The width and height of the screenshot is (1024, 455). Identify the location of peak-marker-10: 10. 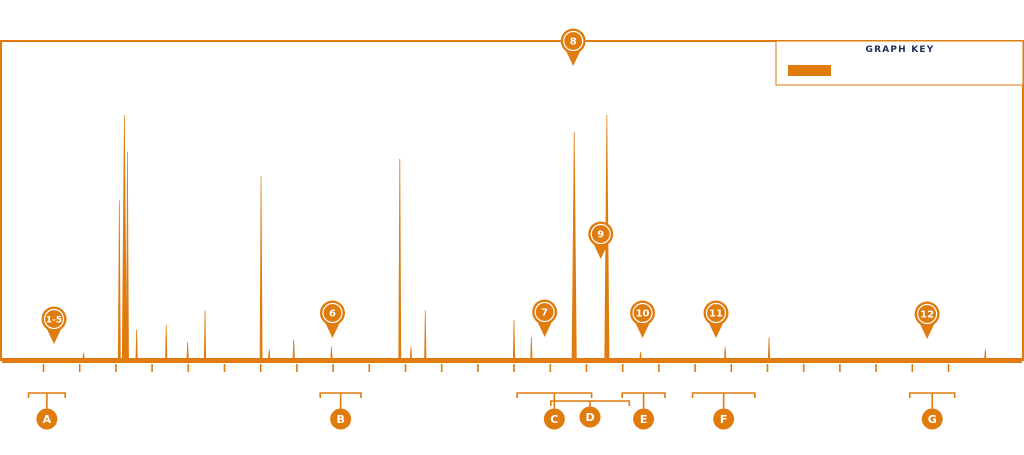
(643, 319).